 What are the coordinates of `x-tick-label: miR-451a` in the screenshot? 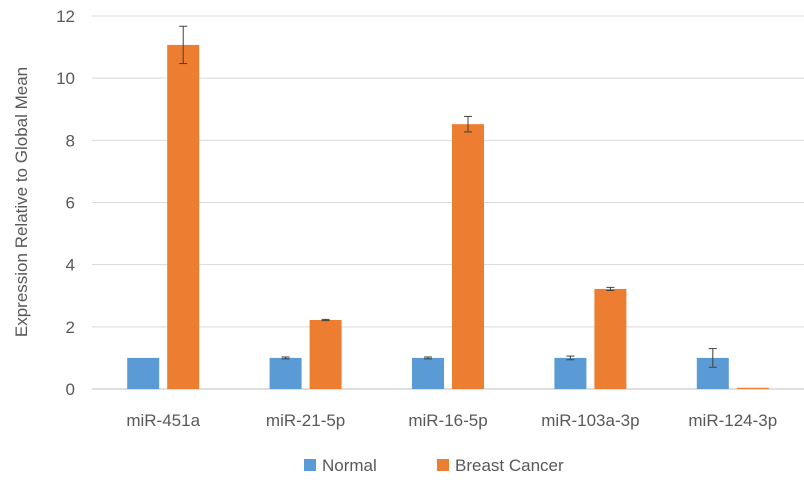 It's located at (163, 420).